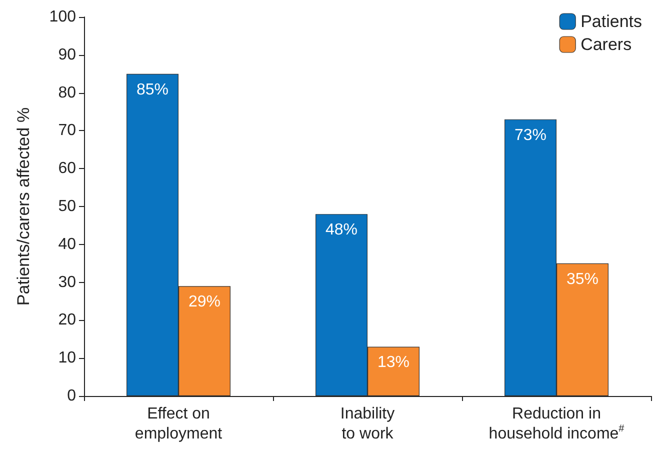  What do you see at coordinates (393, 363) in the screenshot?
I see `data-label: 13%` at bounding box center [393, 363].